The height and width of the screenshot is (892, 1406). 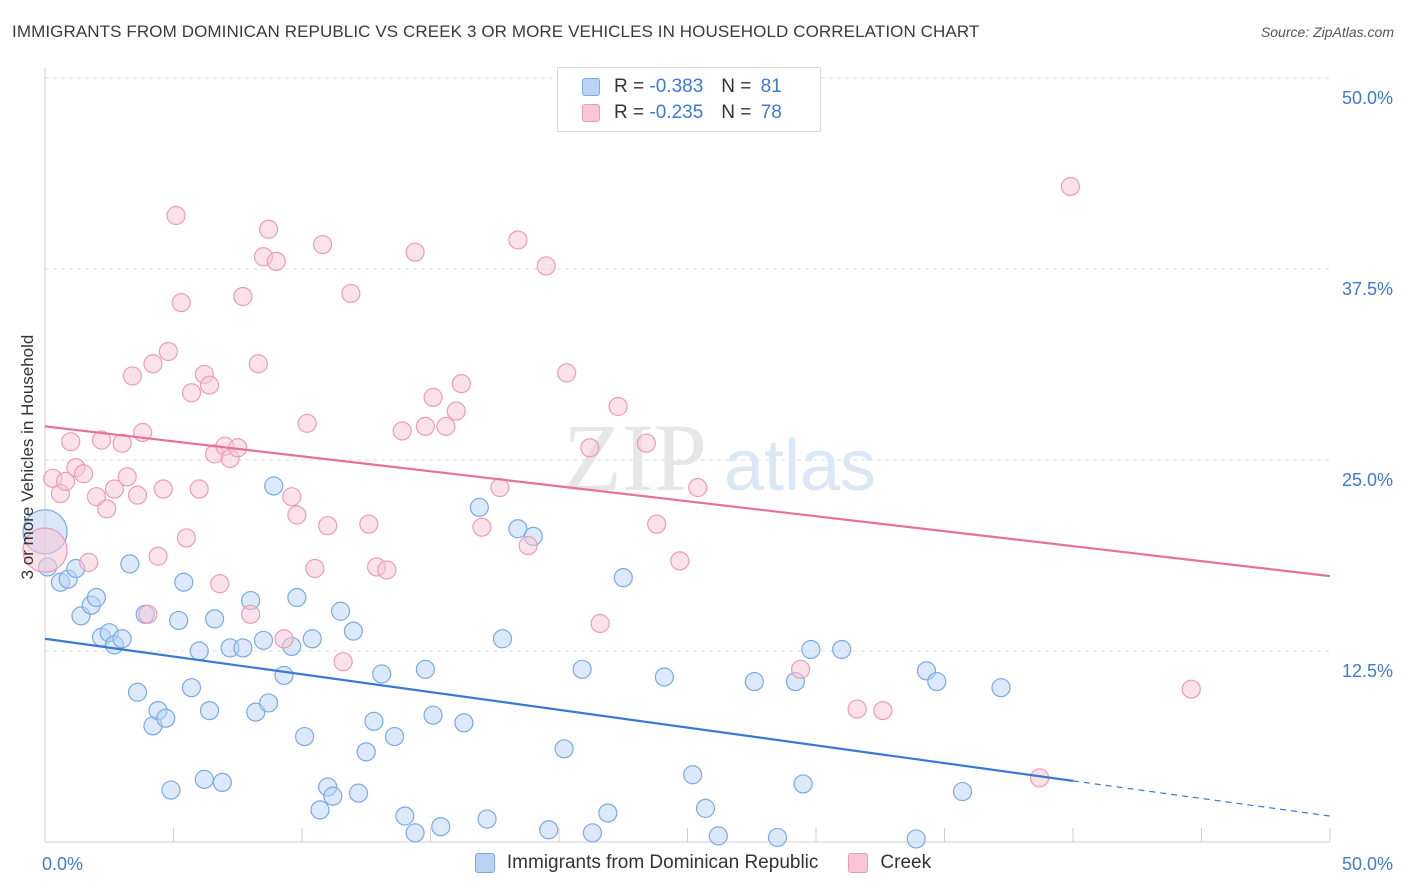 I want to click on y-tick-label: 37.5%, so click(x=1367, y=289).